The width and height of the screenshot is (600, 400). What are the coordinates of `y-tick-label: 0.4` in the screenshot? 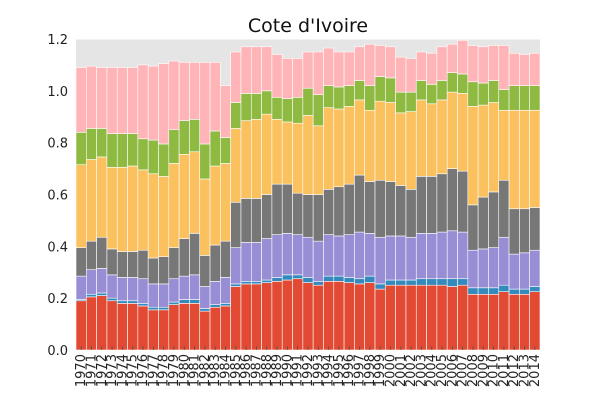 It's located at (57, 247).